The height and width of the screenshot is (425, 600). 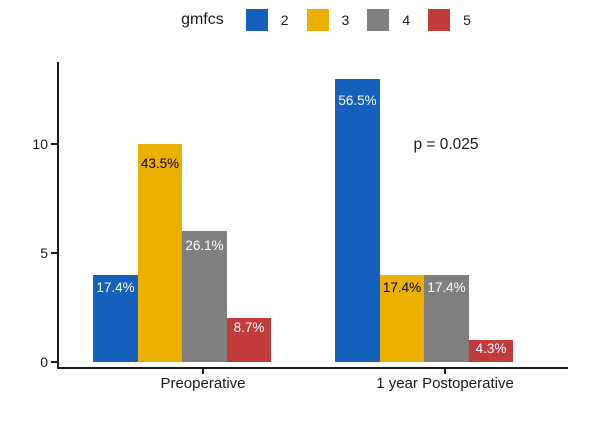 I want to click on y-tick-label: 5, so click(x=44, y=253).